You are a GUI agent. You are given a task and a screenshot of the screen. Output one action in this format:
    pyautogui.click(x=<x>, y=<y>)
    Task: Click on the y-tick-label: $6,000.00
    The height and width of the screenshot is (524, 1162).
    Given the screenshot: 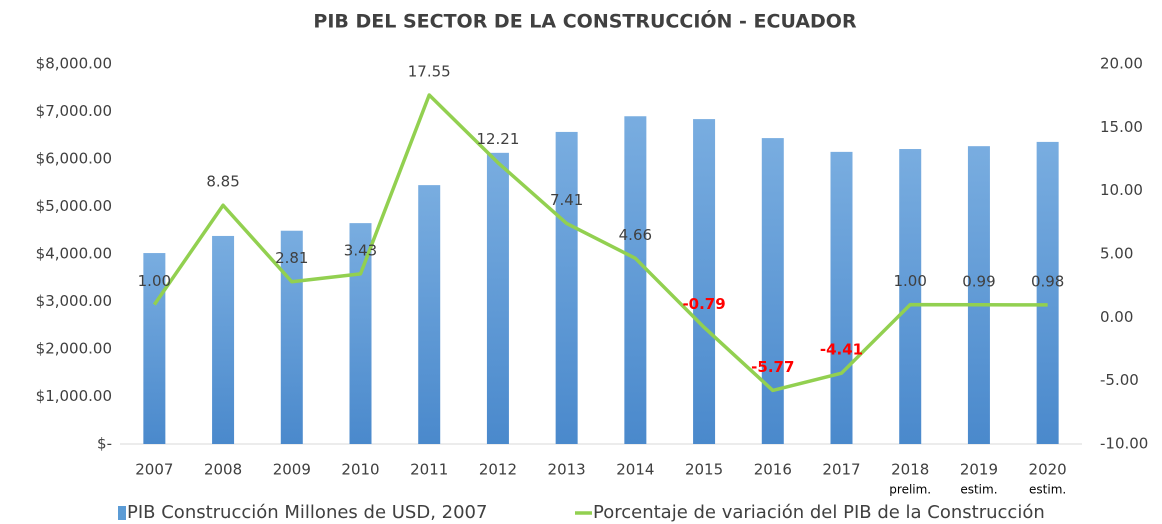 What is the action you would take?
    pyautogui.click(x=74, y=159)
    